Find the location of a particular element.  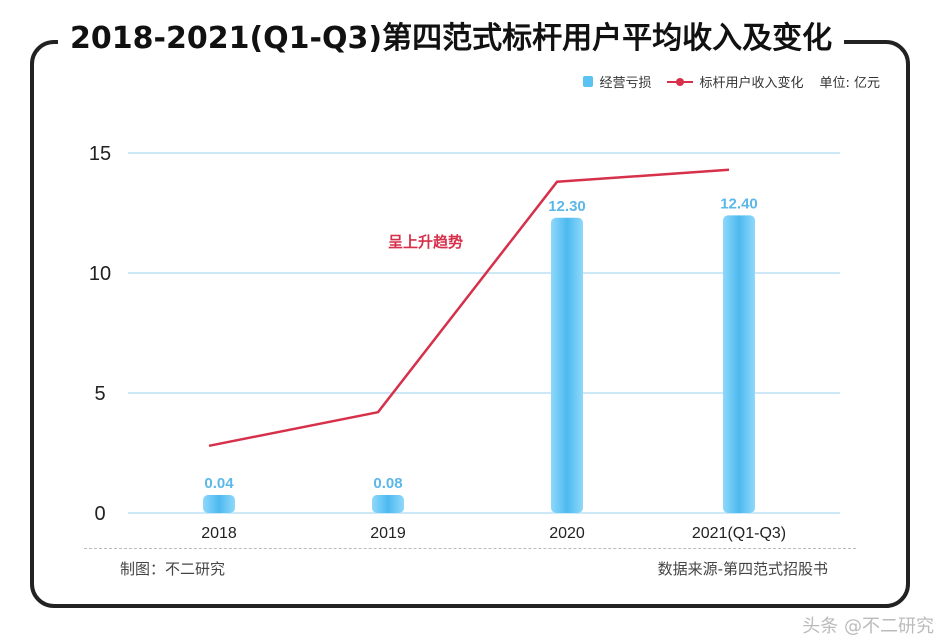

legend-item-line: 标杆用户收入变化 is located at coordinates (735, 81).